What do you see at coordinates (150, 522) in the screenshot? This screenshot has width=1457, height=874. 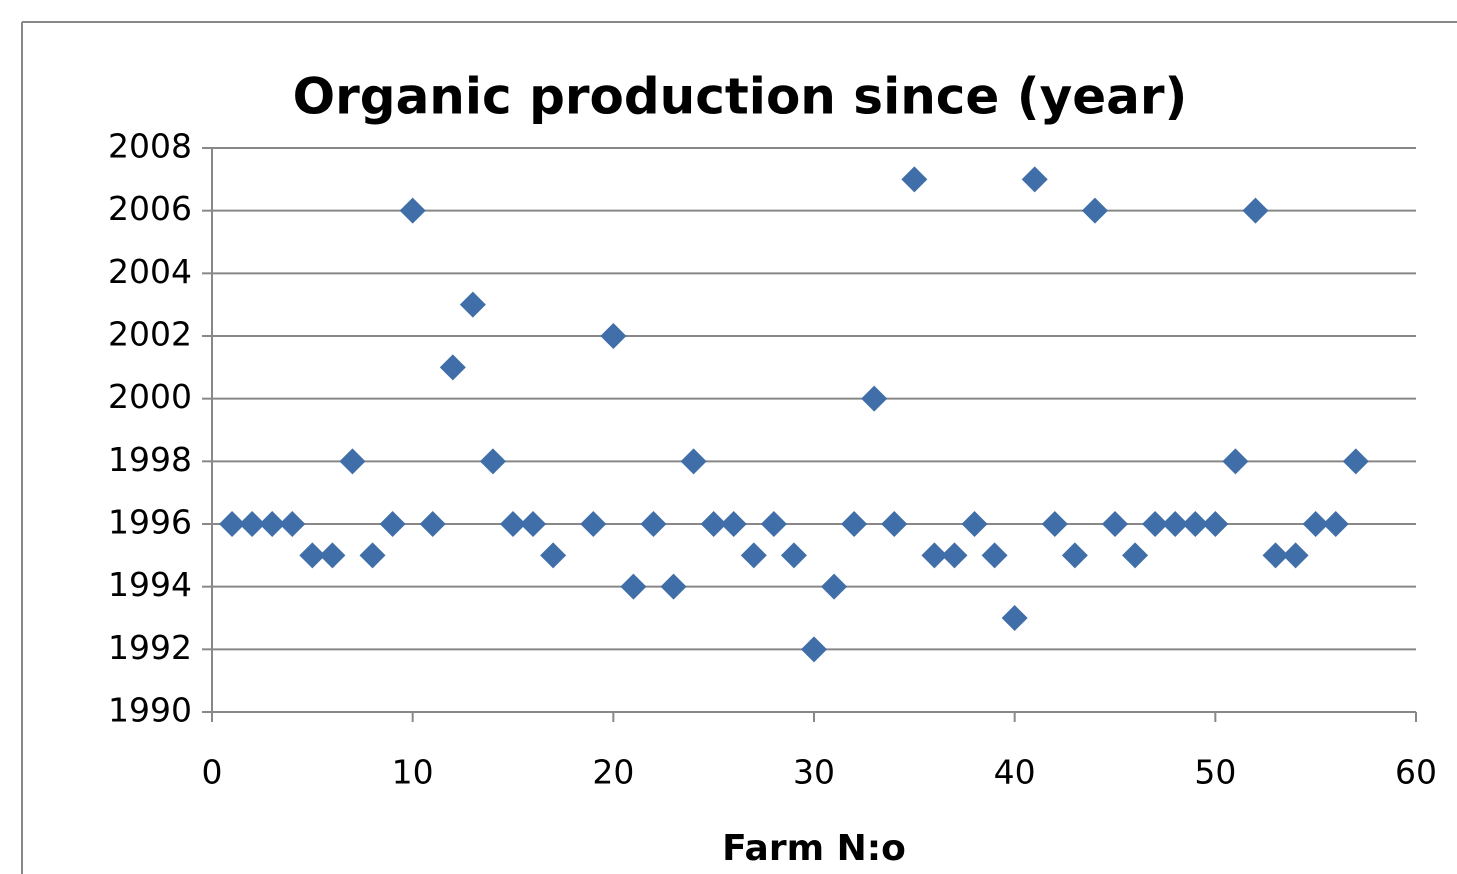 I see `y-tick-label: 1996` at bounding box center [150, 522].